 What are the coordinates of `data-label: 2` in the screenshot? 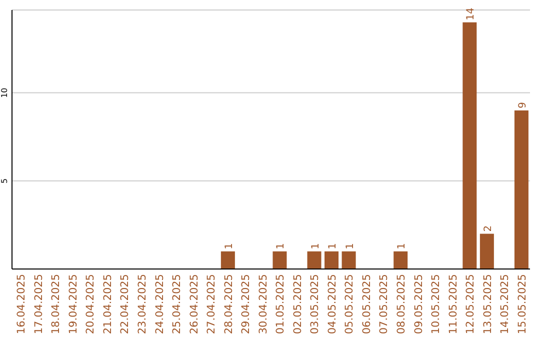 It's located at (488, 228).